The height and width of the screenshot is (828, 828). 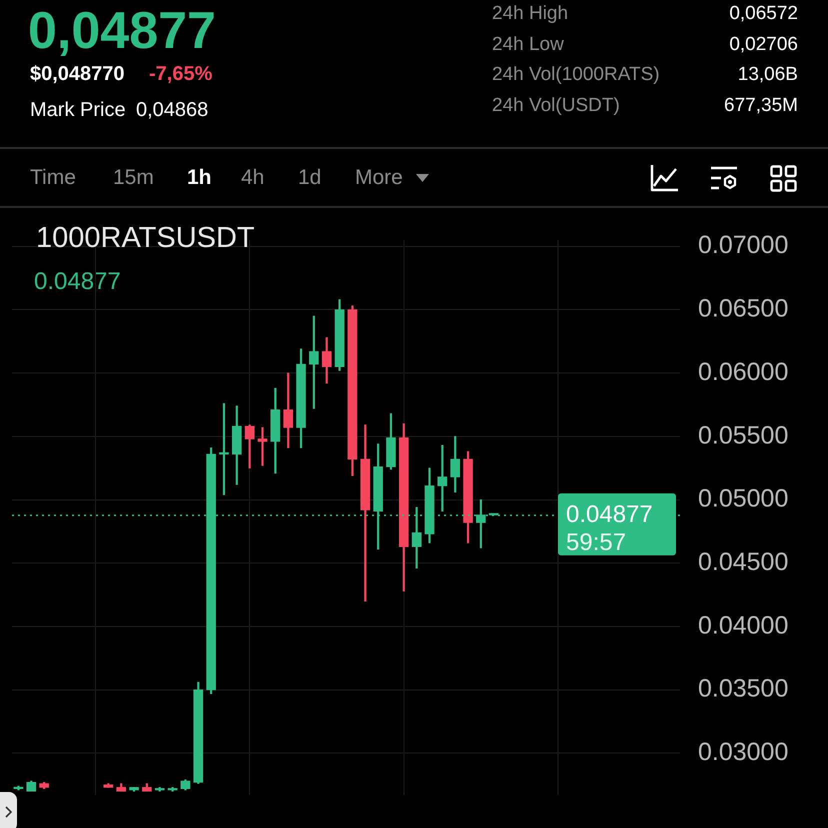 What do you see at coordinates (743, 562) in the screenshot?
I see `y-tick-label: 0.04500` at bounding box center [743, 562].